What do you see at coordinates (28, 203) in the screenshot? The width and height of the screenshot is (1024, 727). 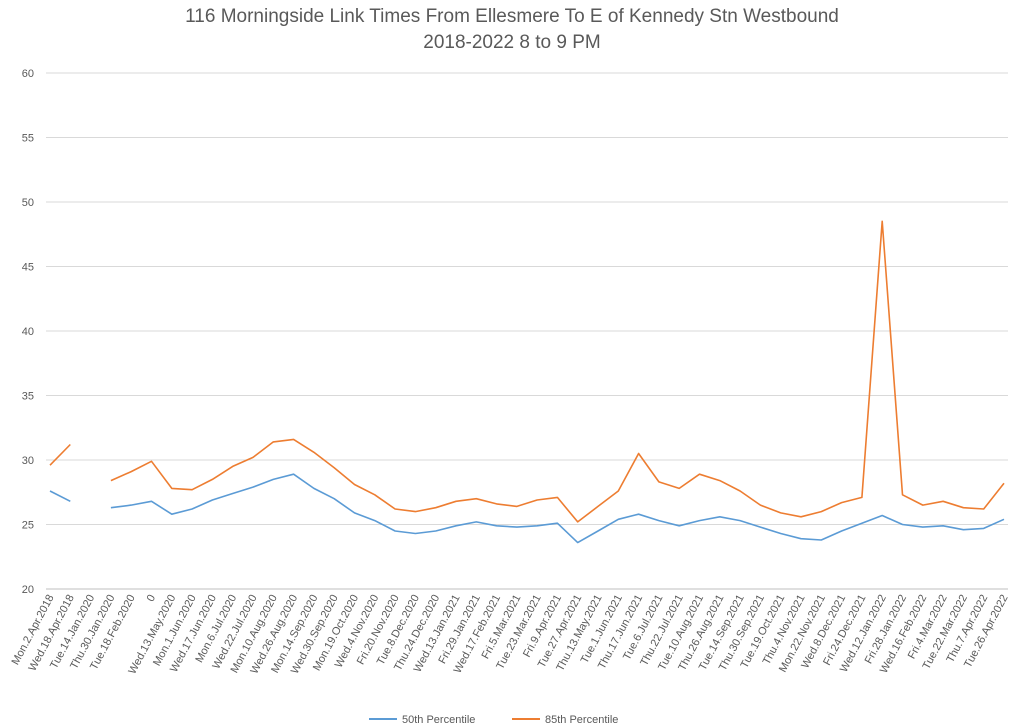 I see `y-tick-label: 50` at bounding box center [28, 203].